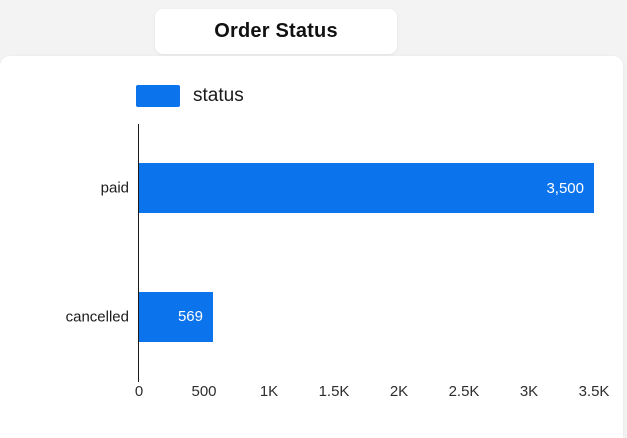 This screenshot has height=438, width=627. Describe the element at coordinates (269, 391) in the screenshot. I see `x-tick-label: 1K` at that location.